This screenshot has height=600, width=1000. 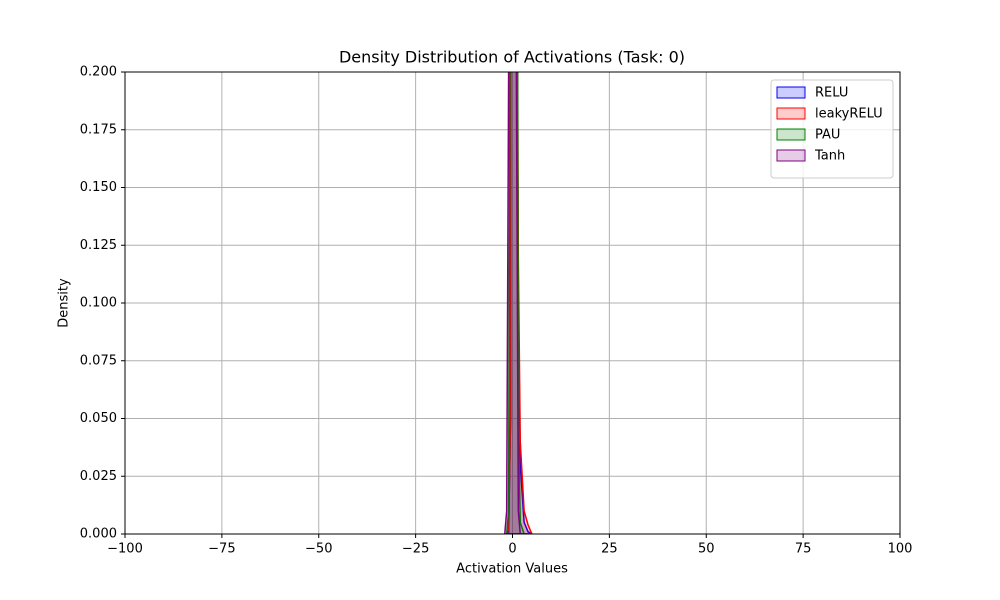 I want to click on y-tick-label: 0.175, so click(x=98, y=129).